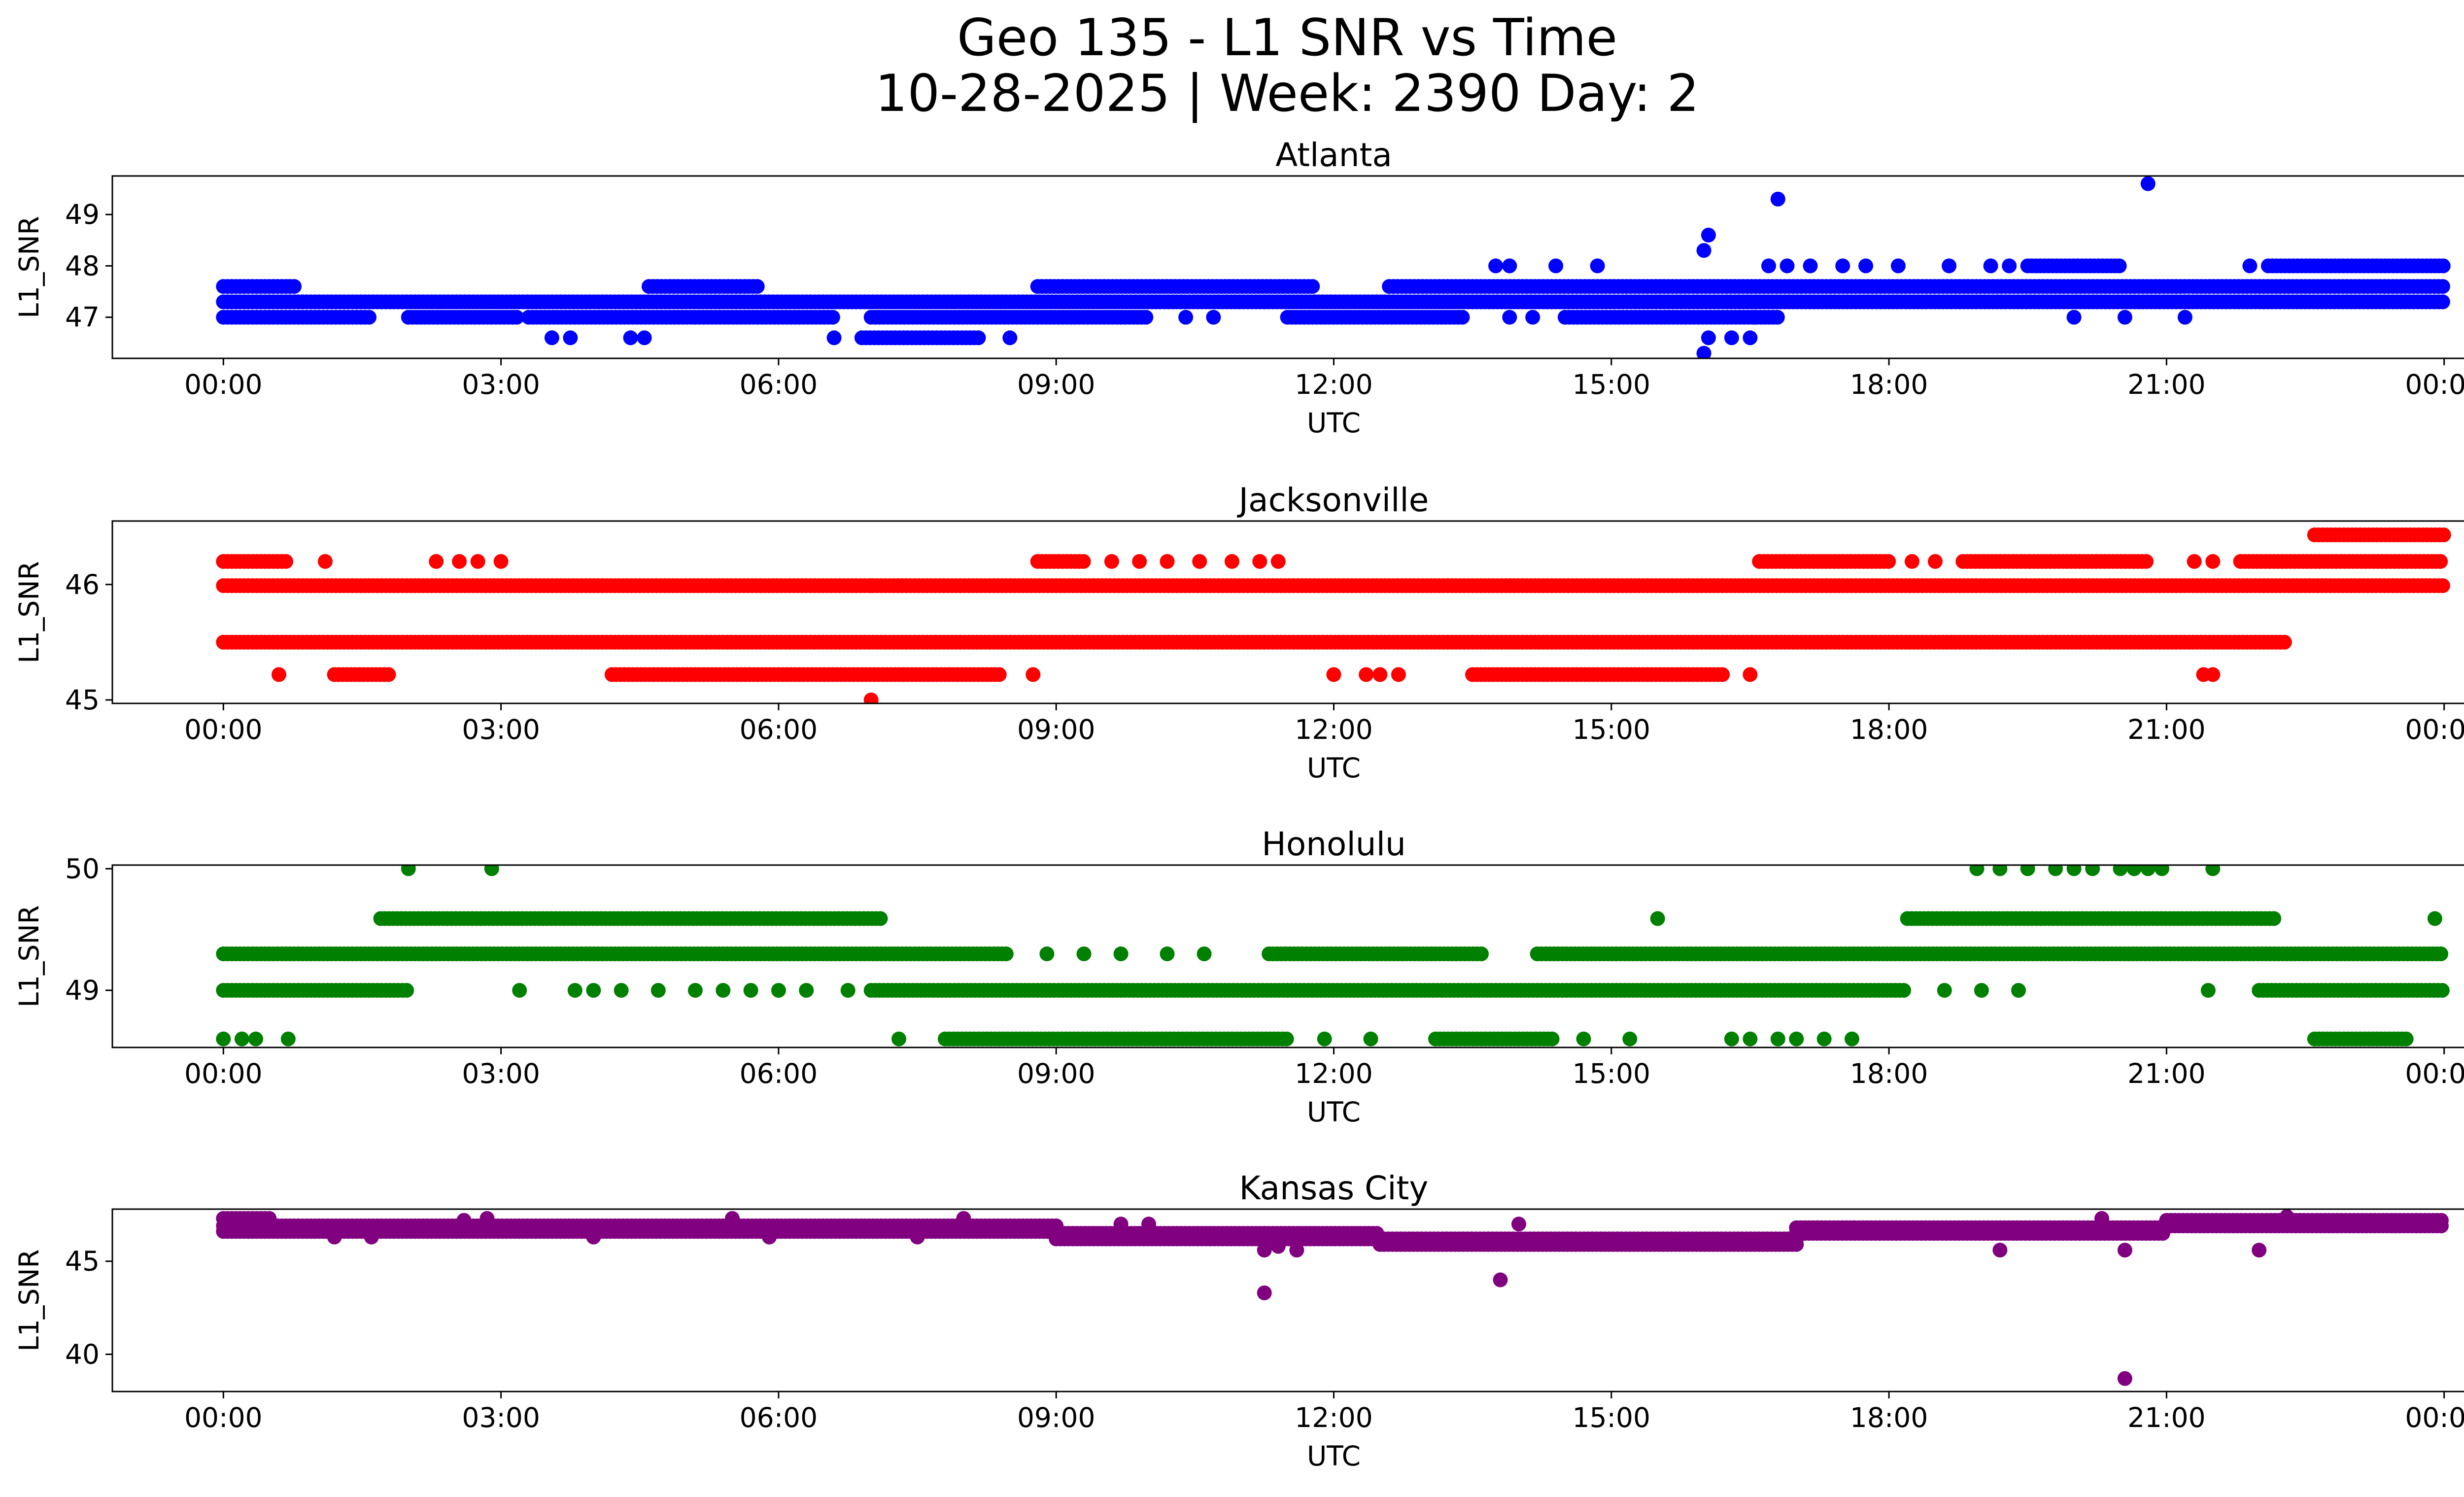  What do you see at coordinates (82, 265) in the screenshot?
I see `y-tick-label: 48` at bounding box center [82, 265].